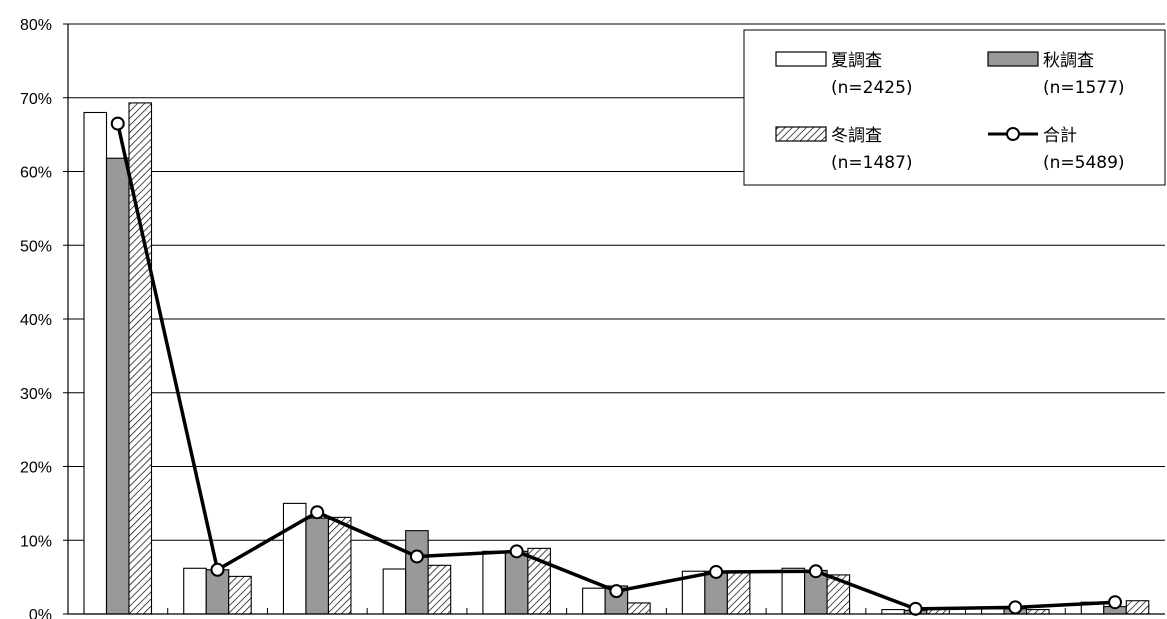  I want to click on y-tick-label: 60%, so click(36, 173).